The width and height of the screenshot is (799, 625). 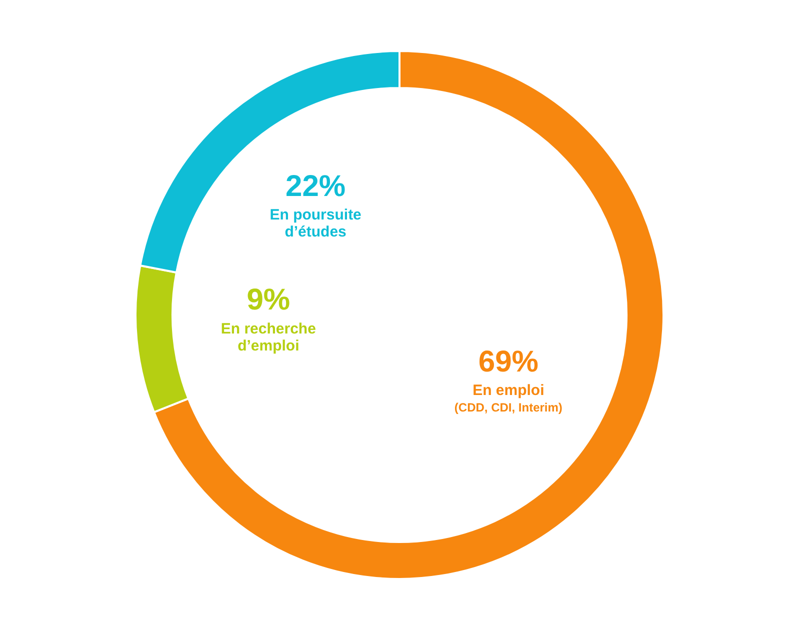 What do you see at coordinates (508, 398) in the screenshot?
I see `slice-label: En emploi (CDD, CDI, Interim)` at bounding box center [508, 398].